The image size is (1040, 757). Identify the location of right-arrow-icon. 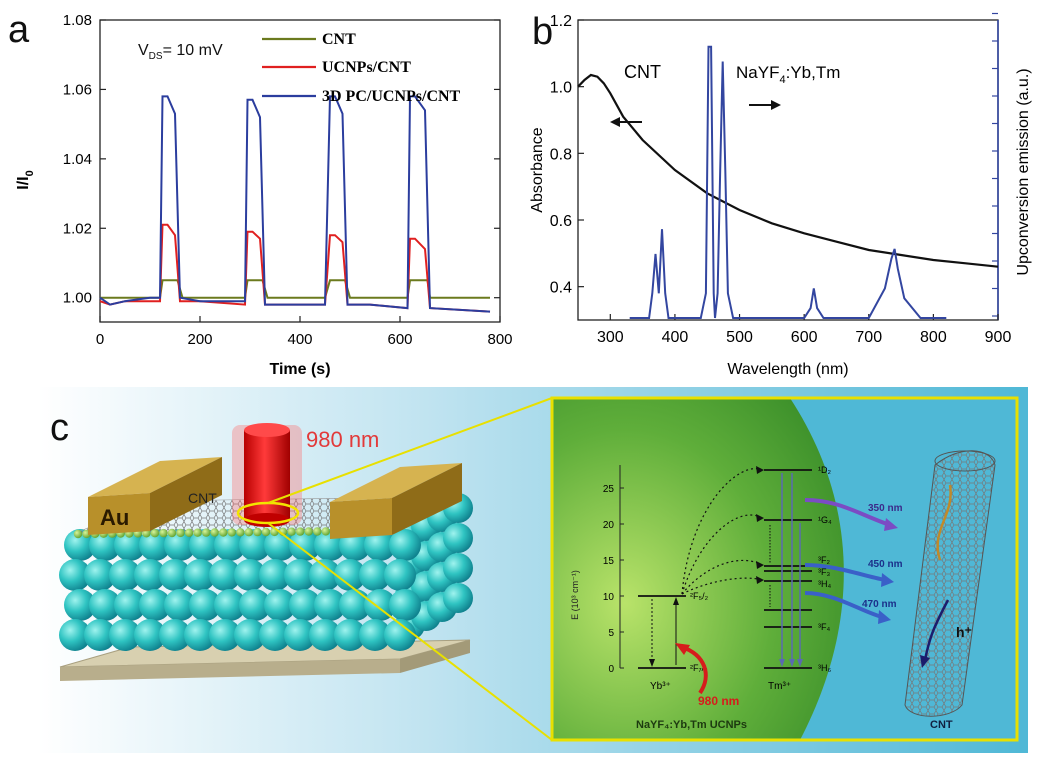
(765, 105).